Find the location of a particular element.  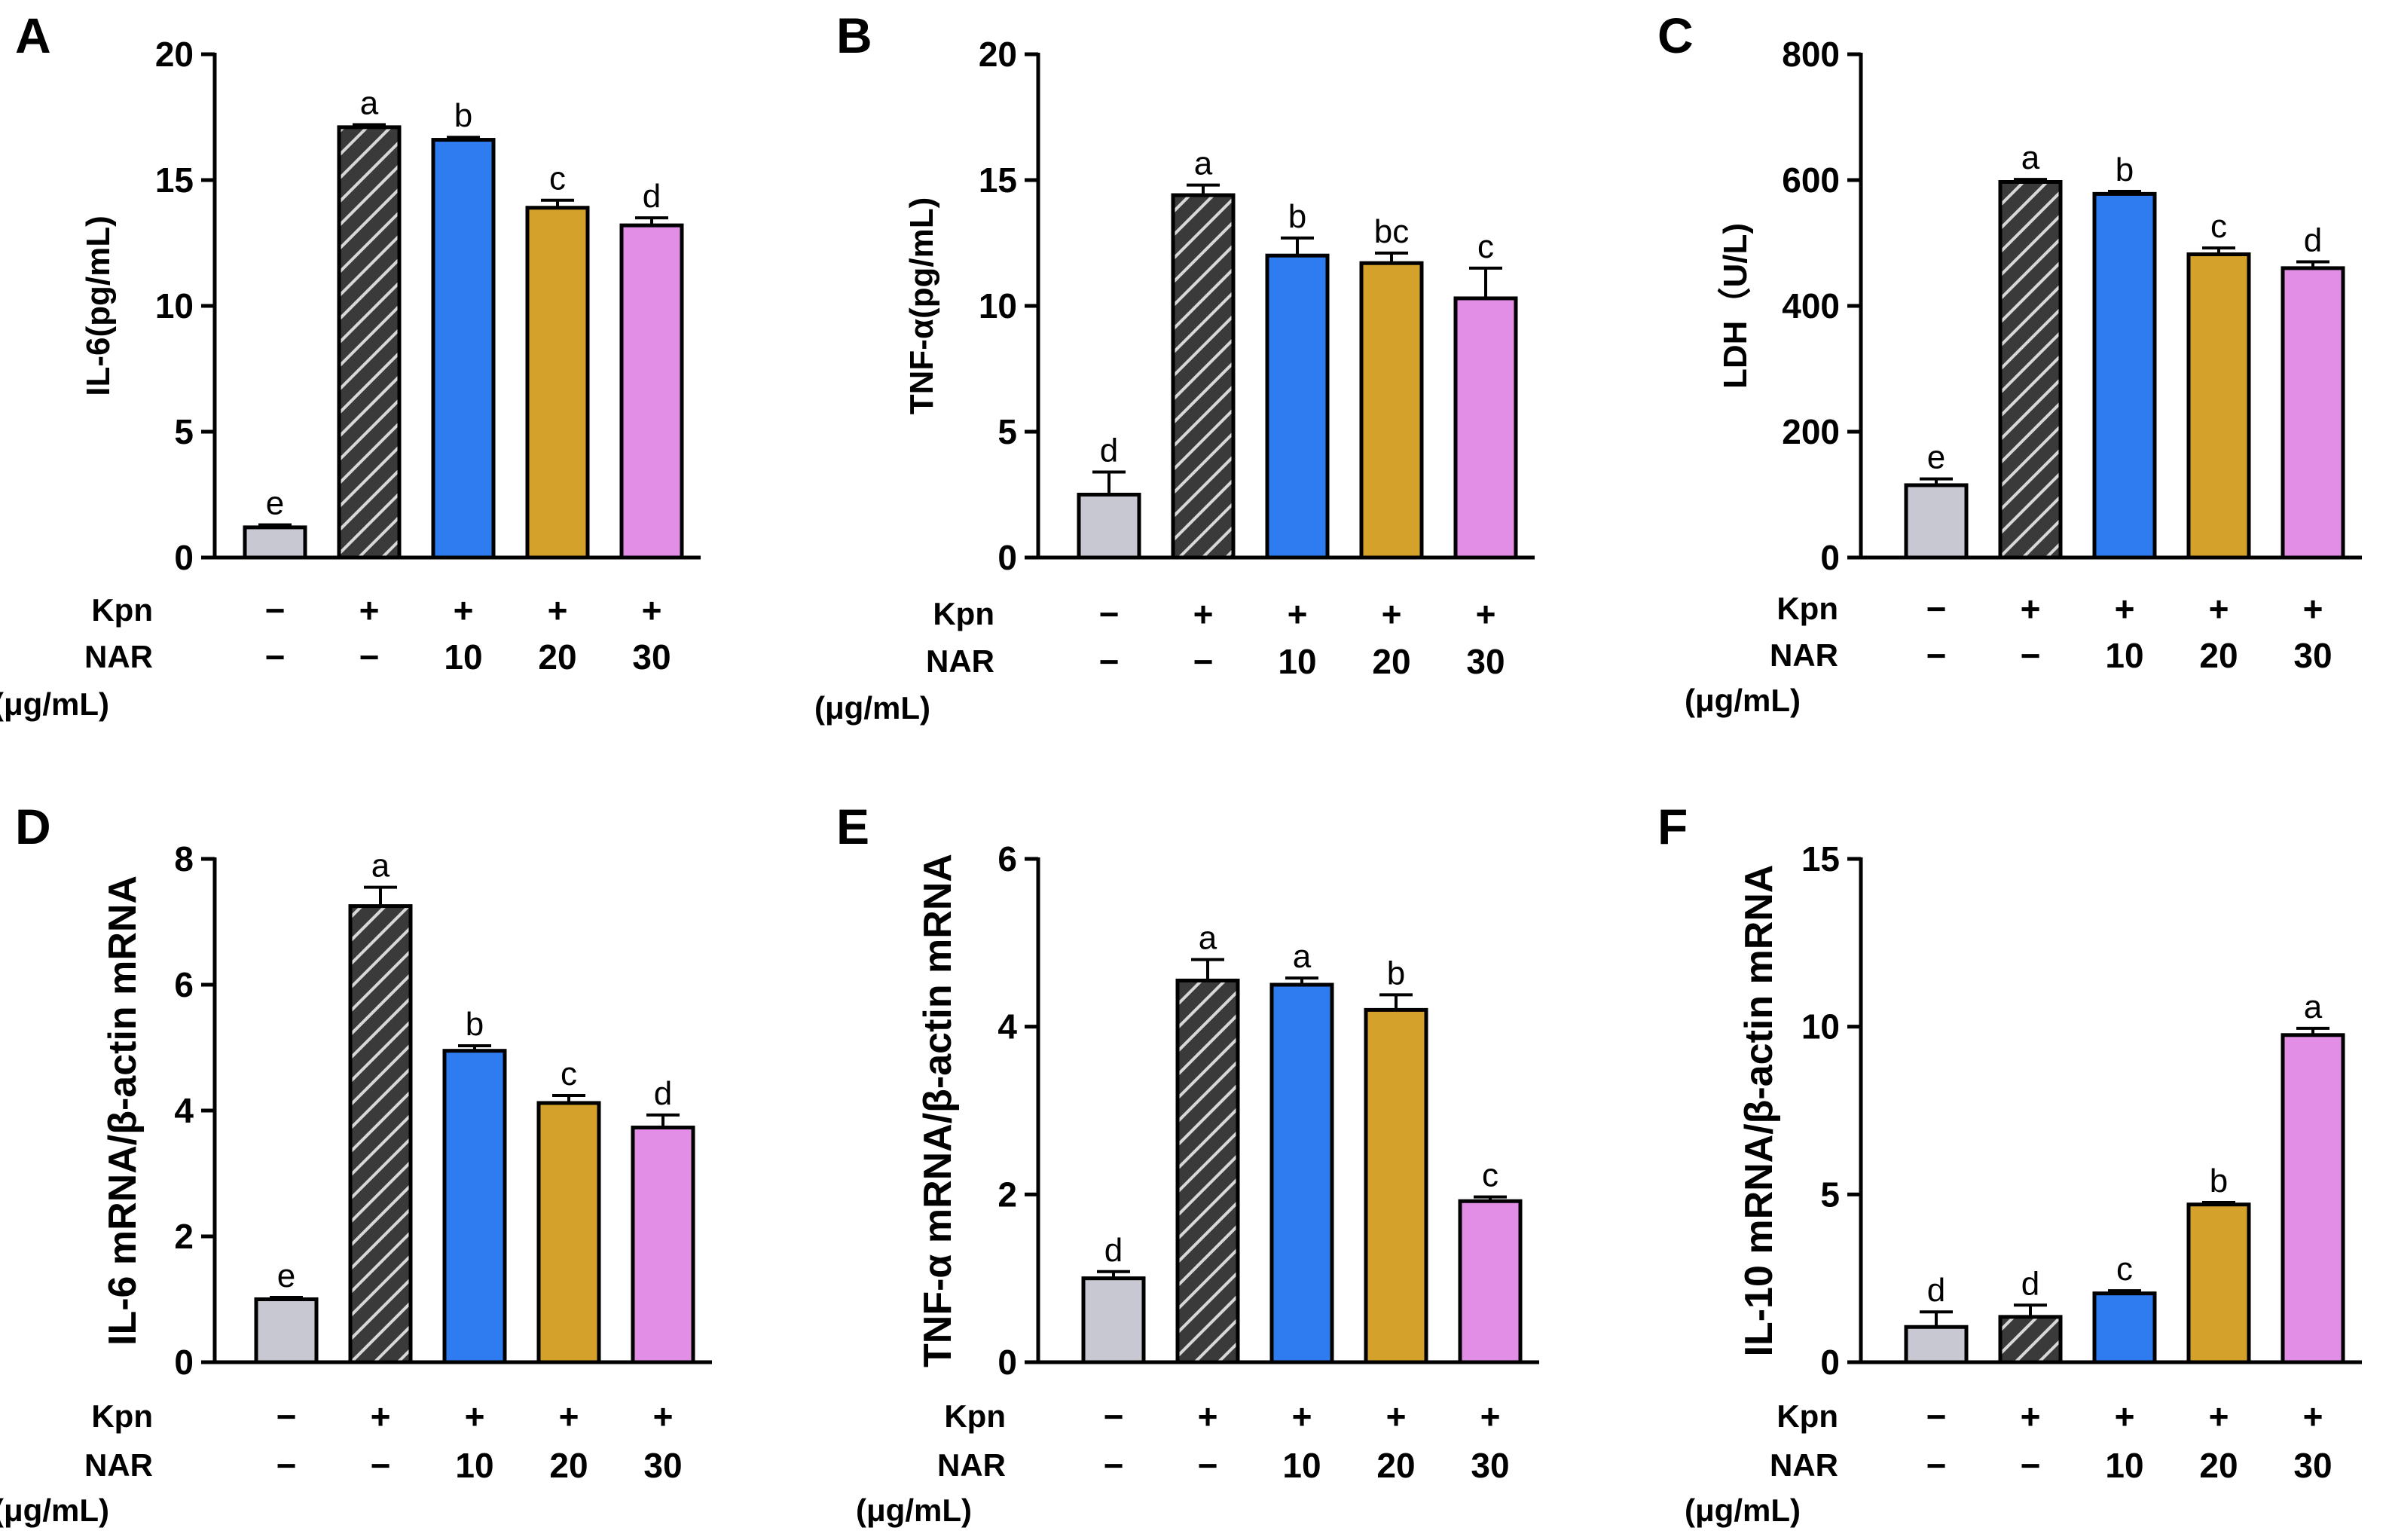

y-tick-label: 6 is located at coordinates (184, 984).